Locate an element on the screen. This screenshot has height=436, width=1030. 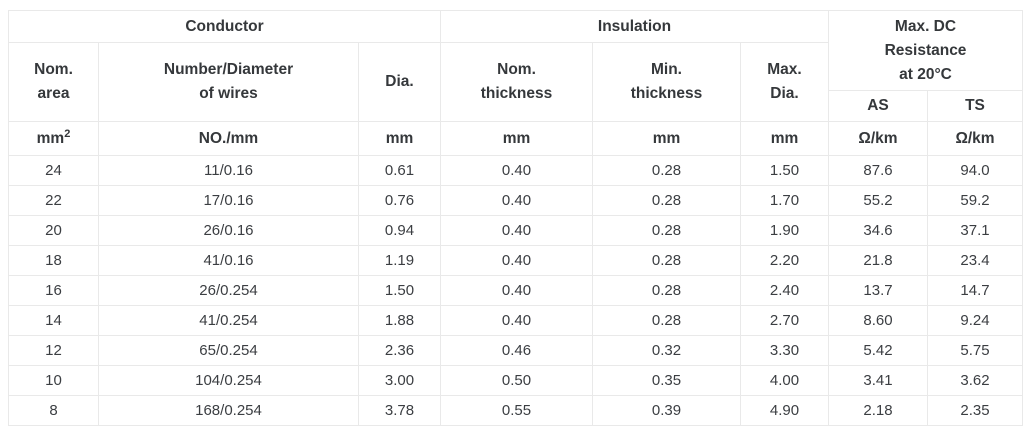
table-cell: 41/0.16 is located at coordinates (228, 260).